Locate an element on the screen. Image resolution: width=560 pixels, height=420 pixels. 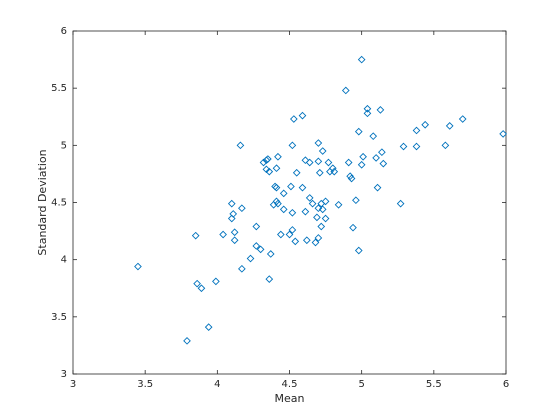
x-tick-label: 5 is located at coordinates (361, 384).